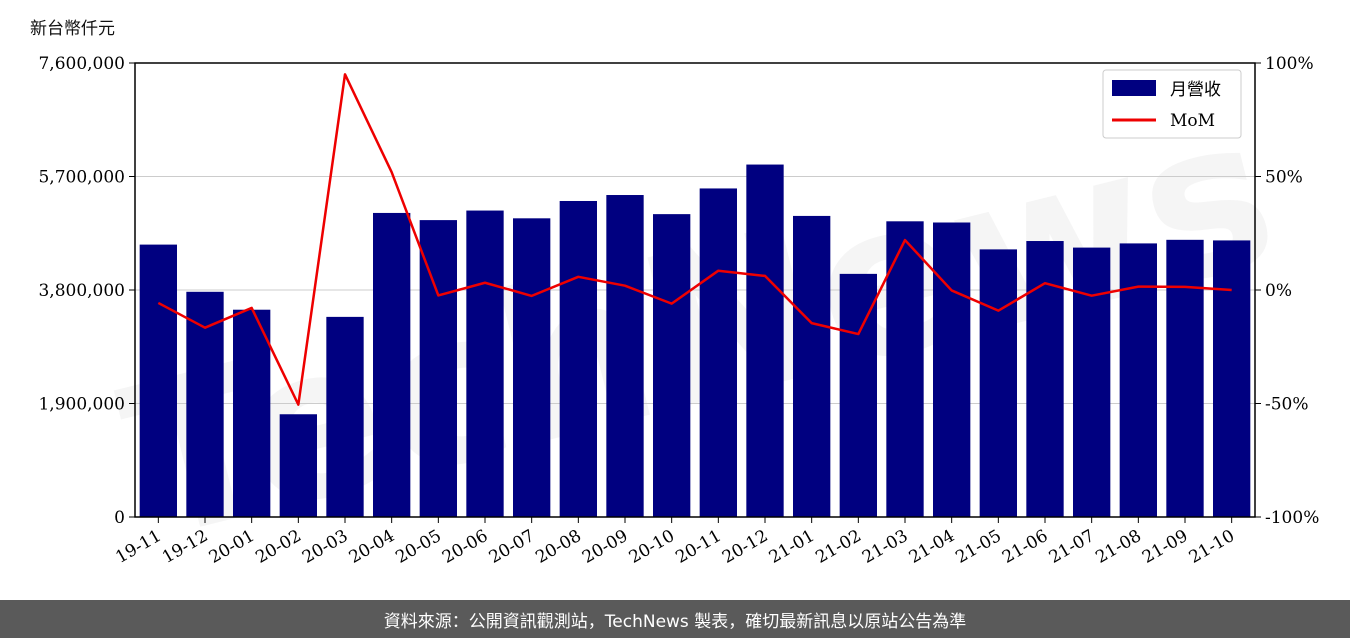 This screenshot has width=1350, height=638. Describe the element at coordinates (1172, 104) in the screenshot. I see `legend: 月營收 MoM` at that location.